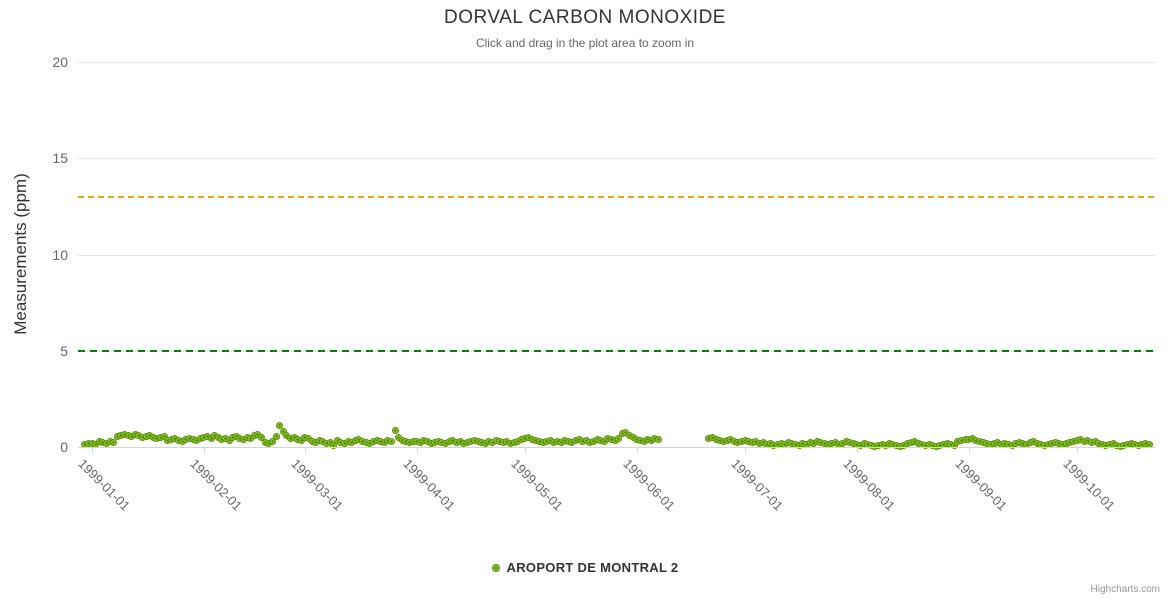  I want to click on y-tick-label: 5, so click(64, 350).